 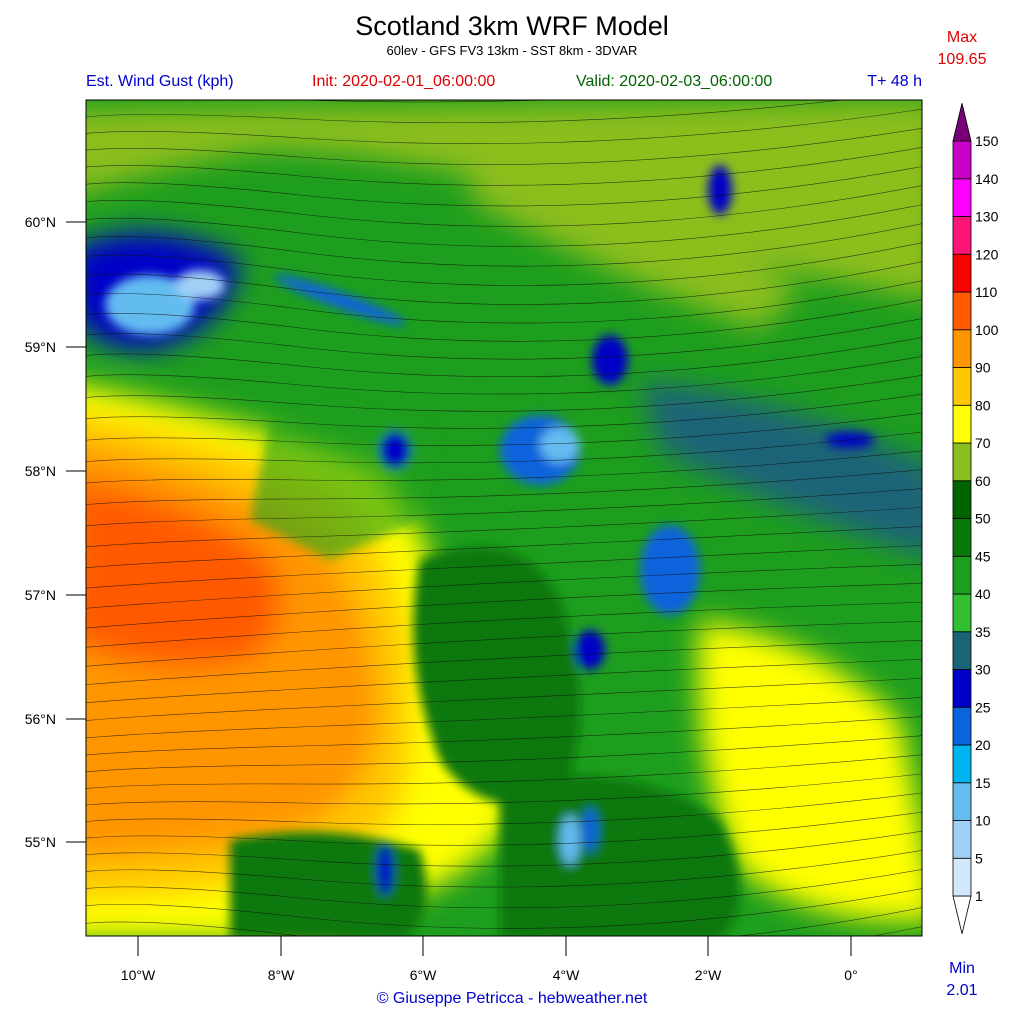 What do you see at coordinates (423, 975) in the screenshot?
I see `lon-label: 6°W` at bounding box center [423, 975].